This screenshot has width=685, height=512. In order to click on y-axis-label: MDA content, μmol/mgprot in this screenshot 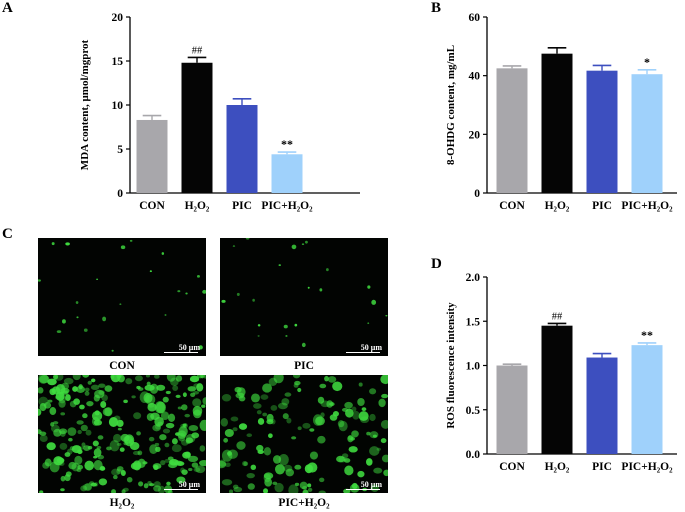, I will do `click(85, 104)`.